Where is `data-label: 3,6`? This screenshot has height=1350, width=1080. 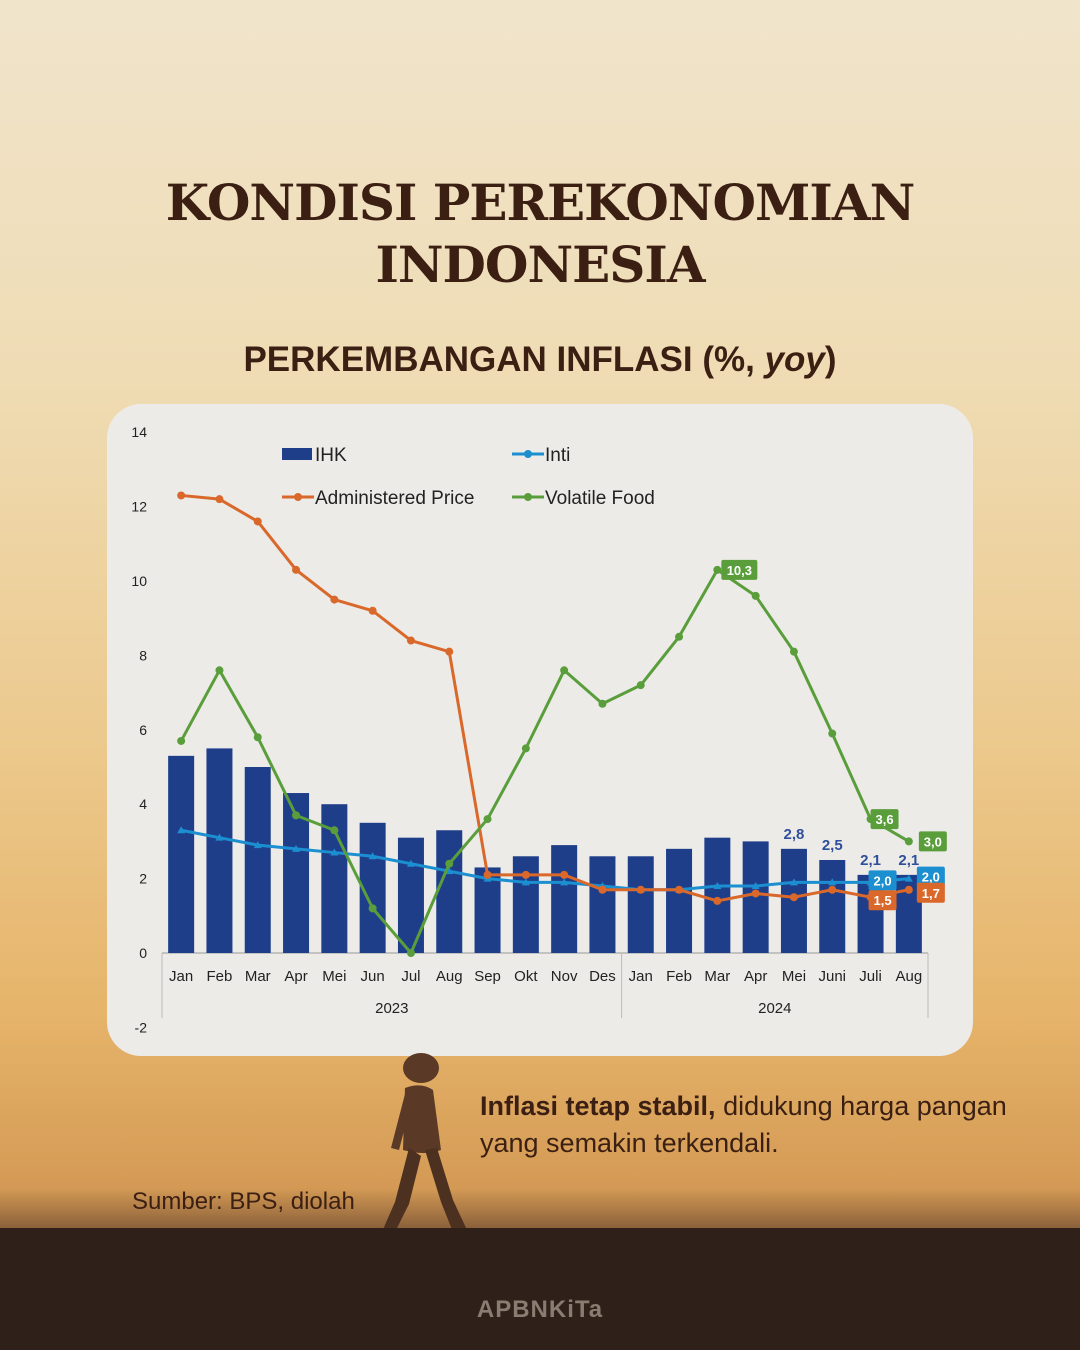
data-label: 3,6 is located at coordinates (885, 819).